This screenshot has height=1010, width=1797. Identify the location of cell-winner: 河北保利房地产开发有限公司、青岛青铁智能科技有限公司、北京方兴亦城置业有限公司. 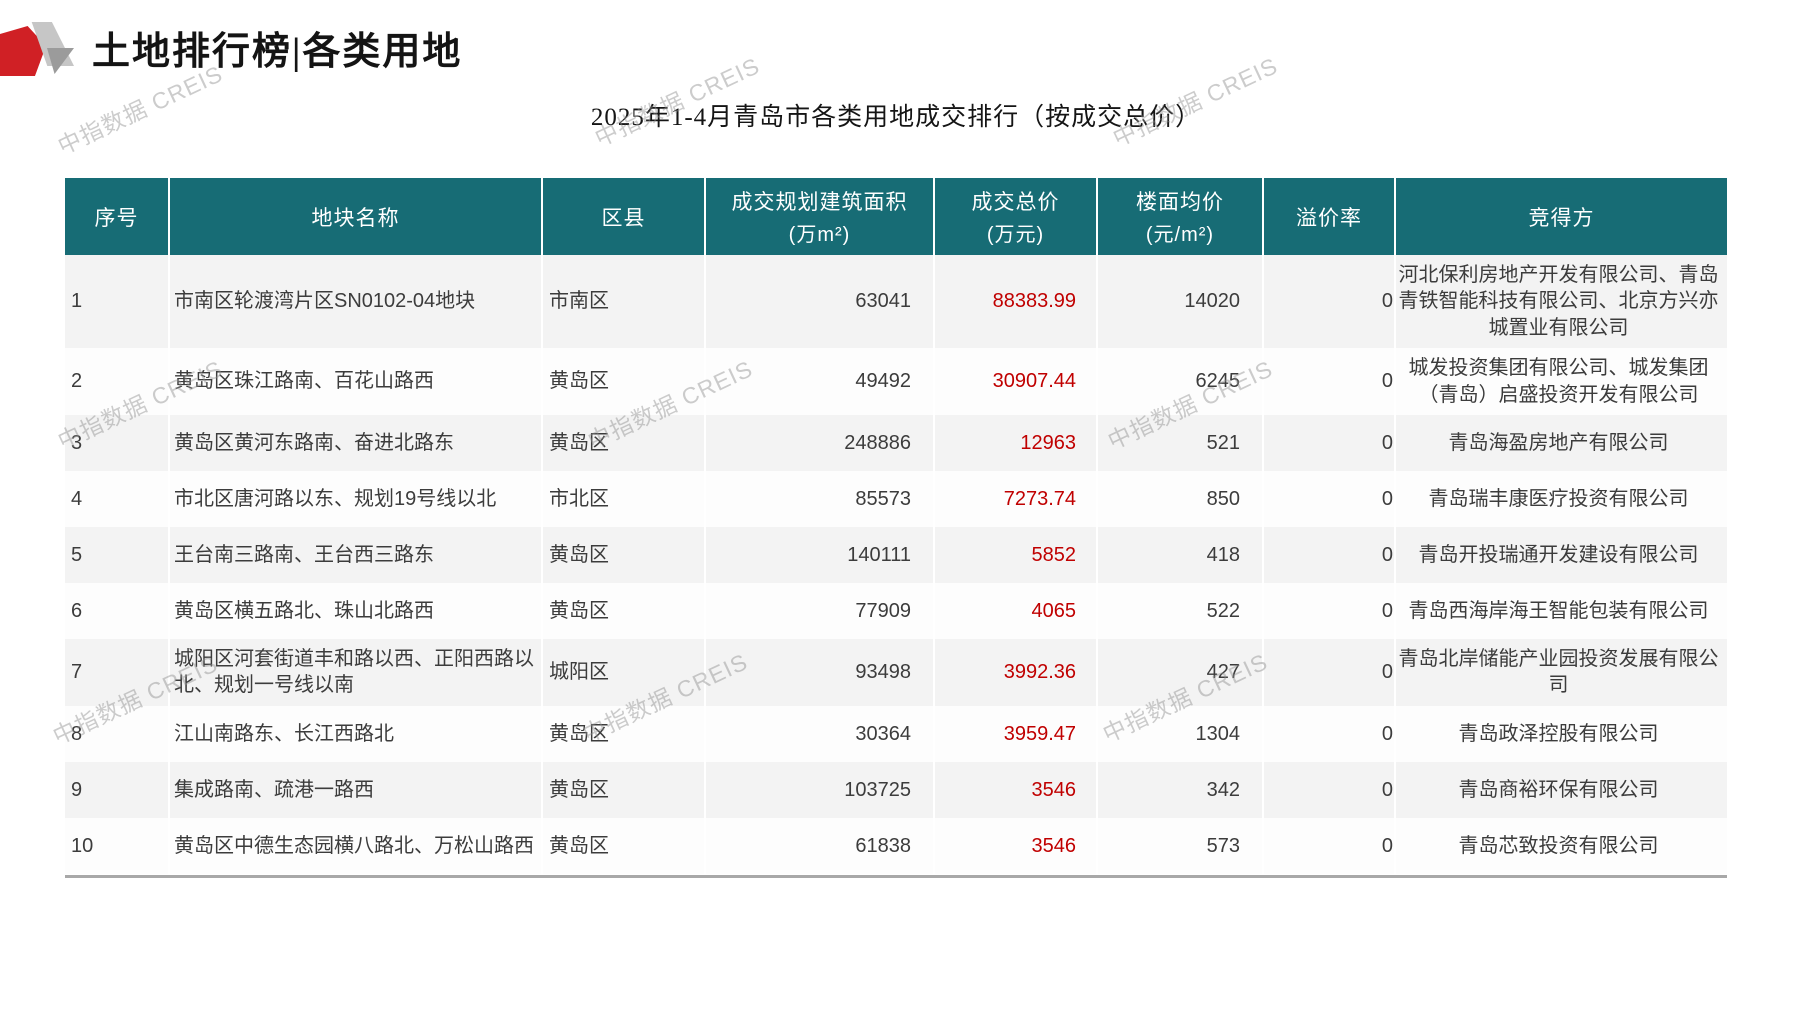
(1558, 301).